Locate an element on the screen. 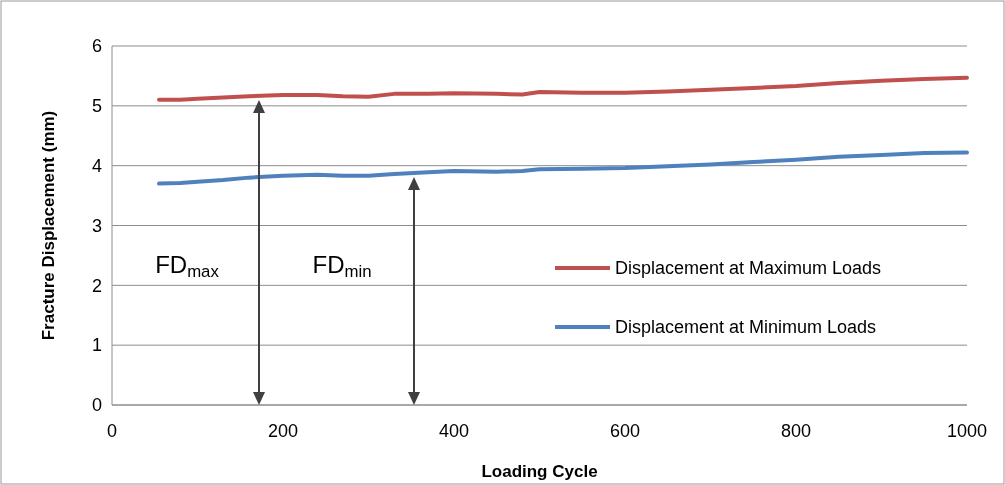 The height and width of the screenshot is (485, 1005). y-tick-label: 6 is located at coordinates (96, 46).